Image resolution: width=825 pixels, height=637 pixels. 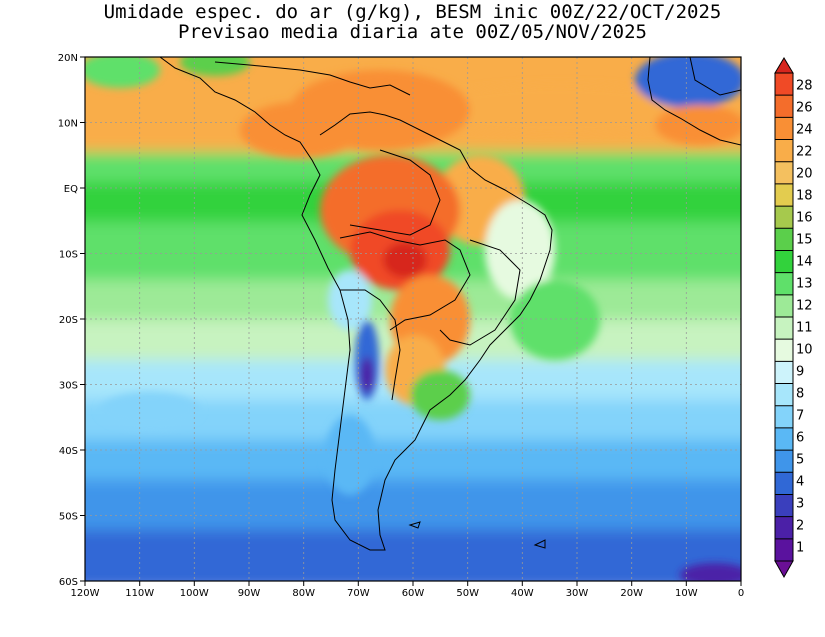 What do you see at coordinates (68, 255) in the screenshot?
I see `y-label: 10S` at bounding box center [68, 255].